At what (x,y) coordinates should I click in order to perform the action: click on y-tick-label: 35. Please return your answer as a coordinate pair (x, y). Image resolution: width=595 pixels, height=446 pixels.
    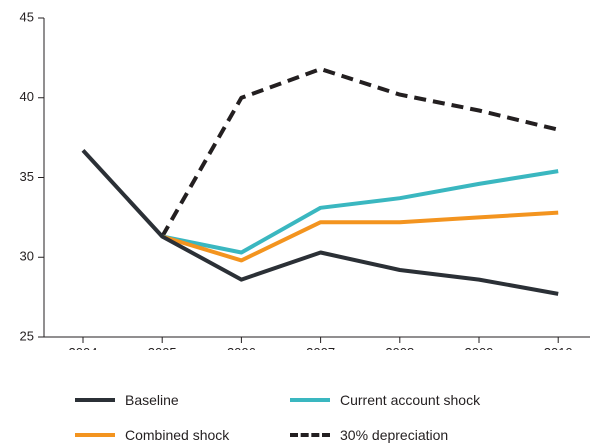
    Looking at the image, I should click on (27, 176).